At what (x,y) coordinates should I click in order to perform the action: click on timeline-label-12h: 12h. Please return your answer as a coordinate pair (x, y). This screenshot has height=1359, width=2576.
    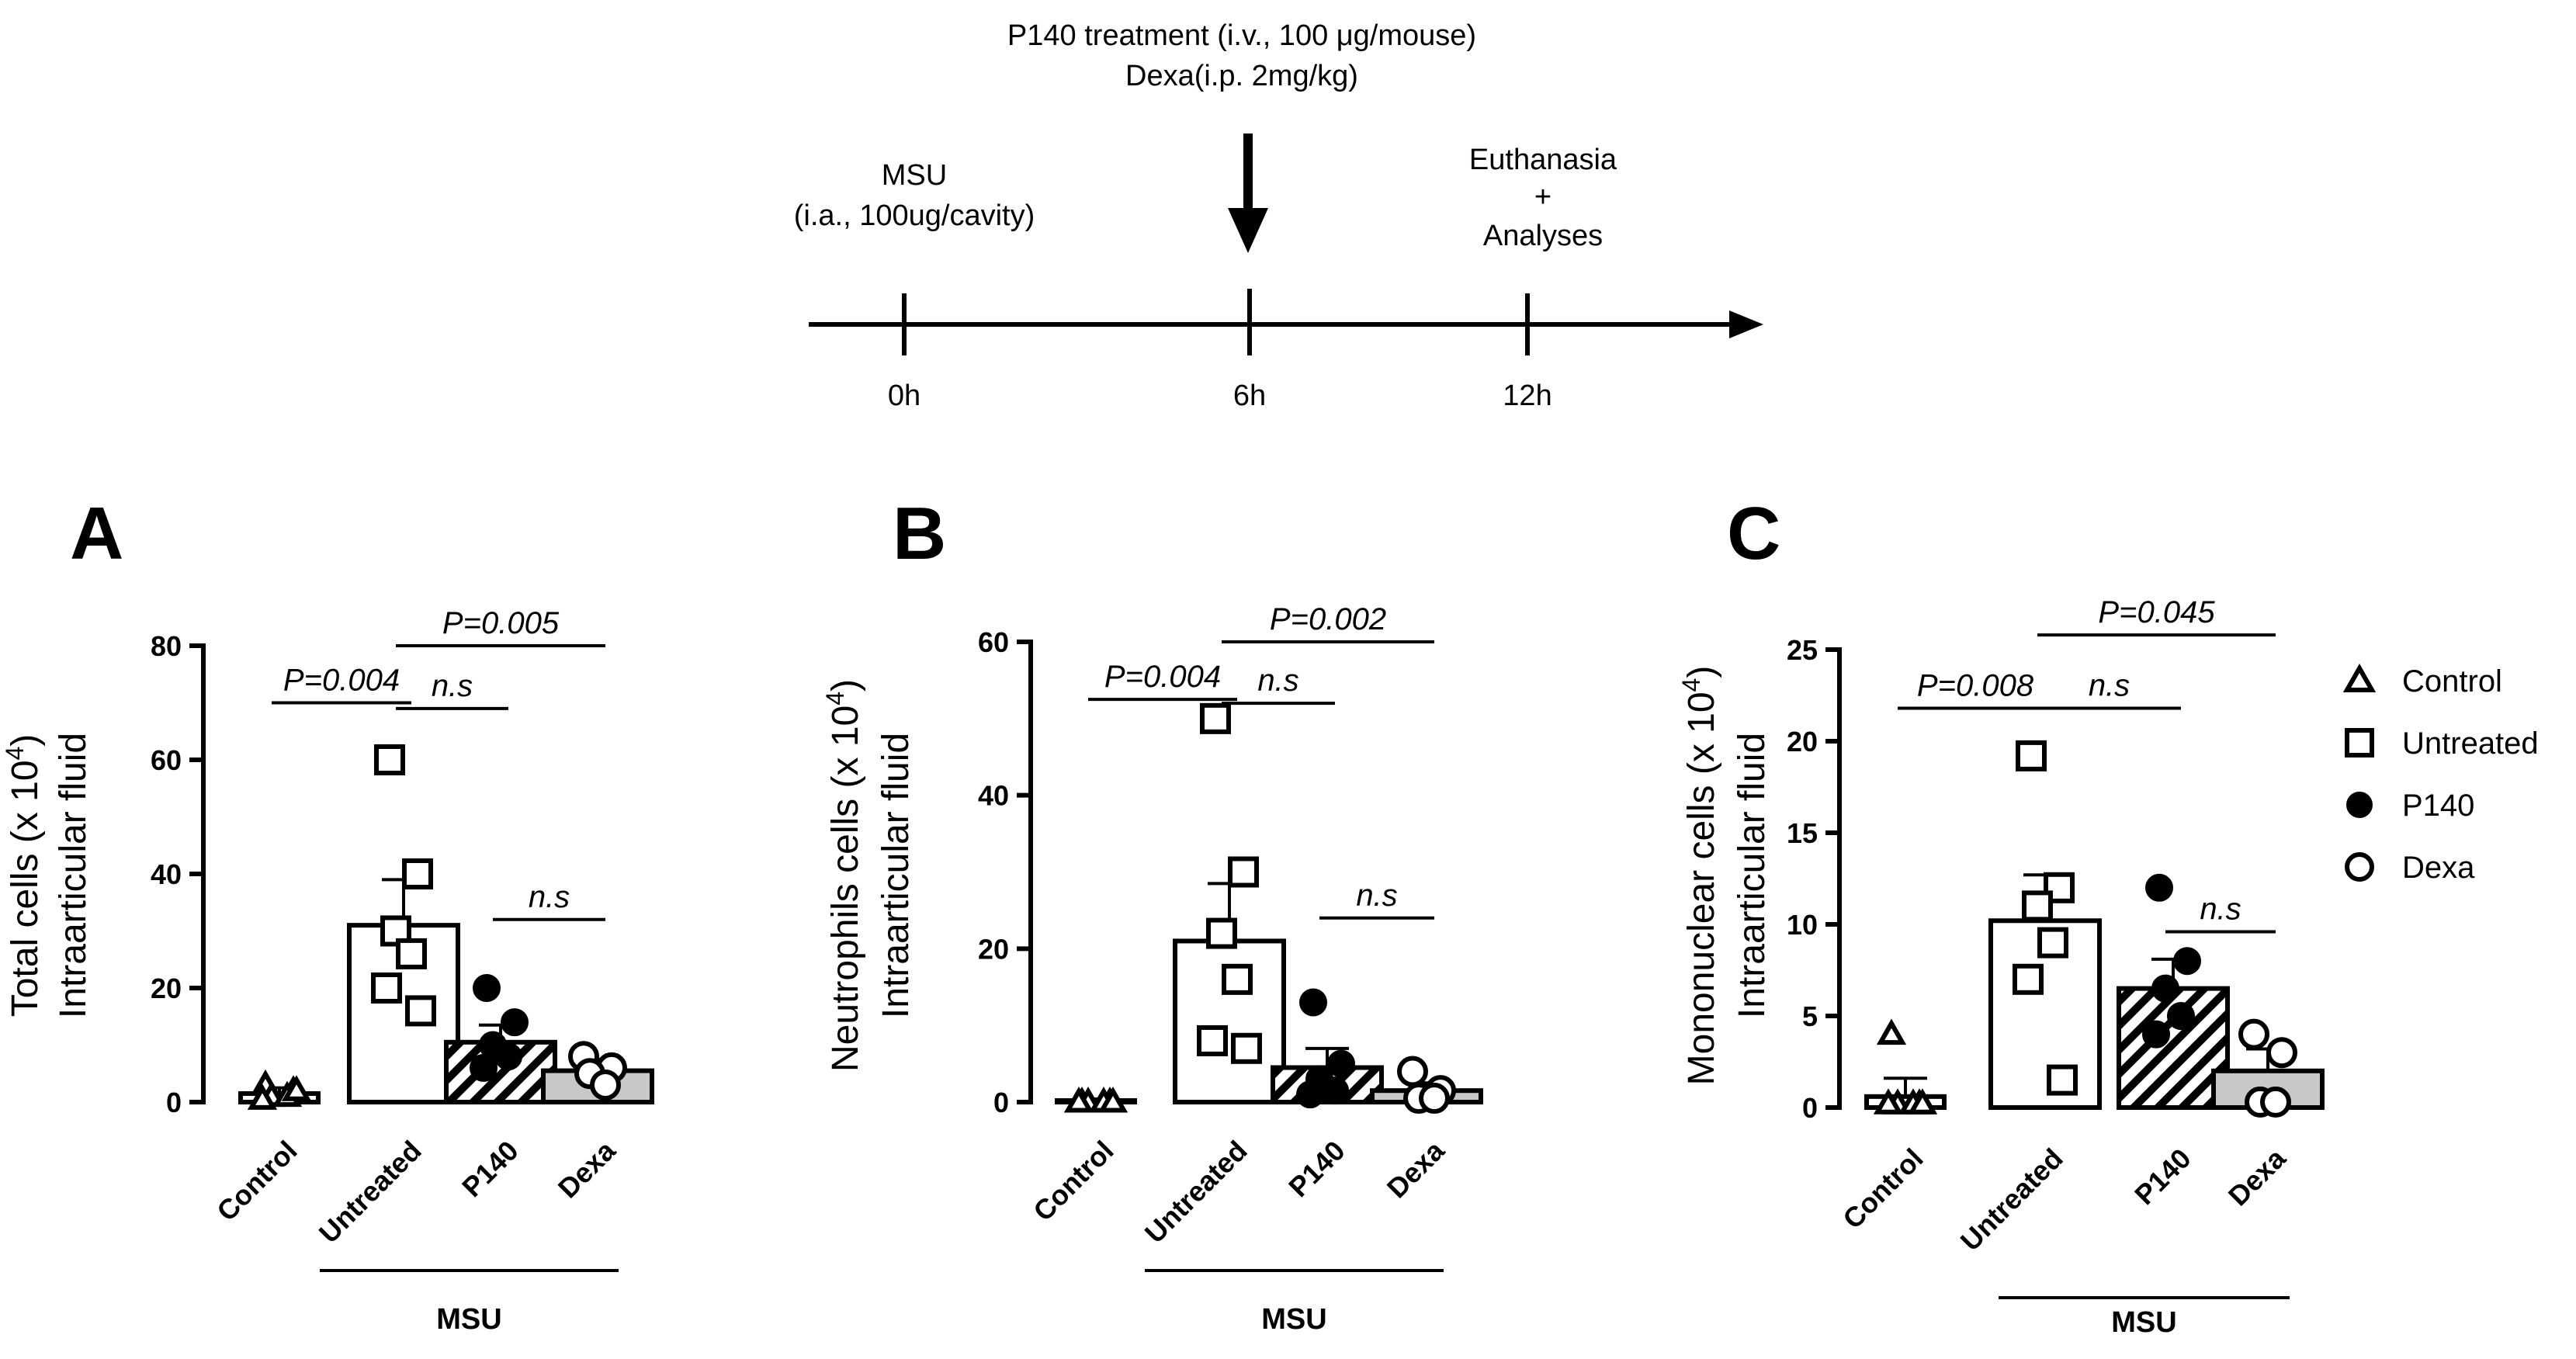
    Looking at the image, I should click on (1527, 396).